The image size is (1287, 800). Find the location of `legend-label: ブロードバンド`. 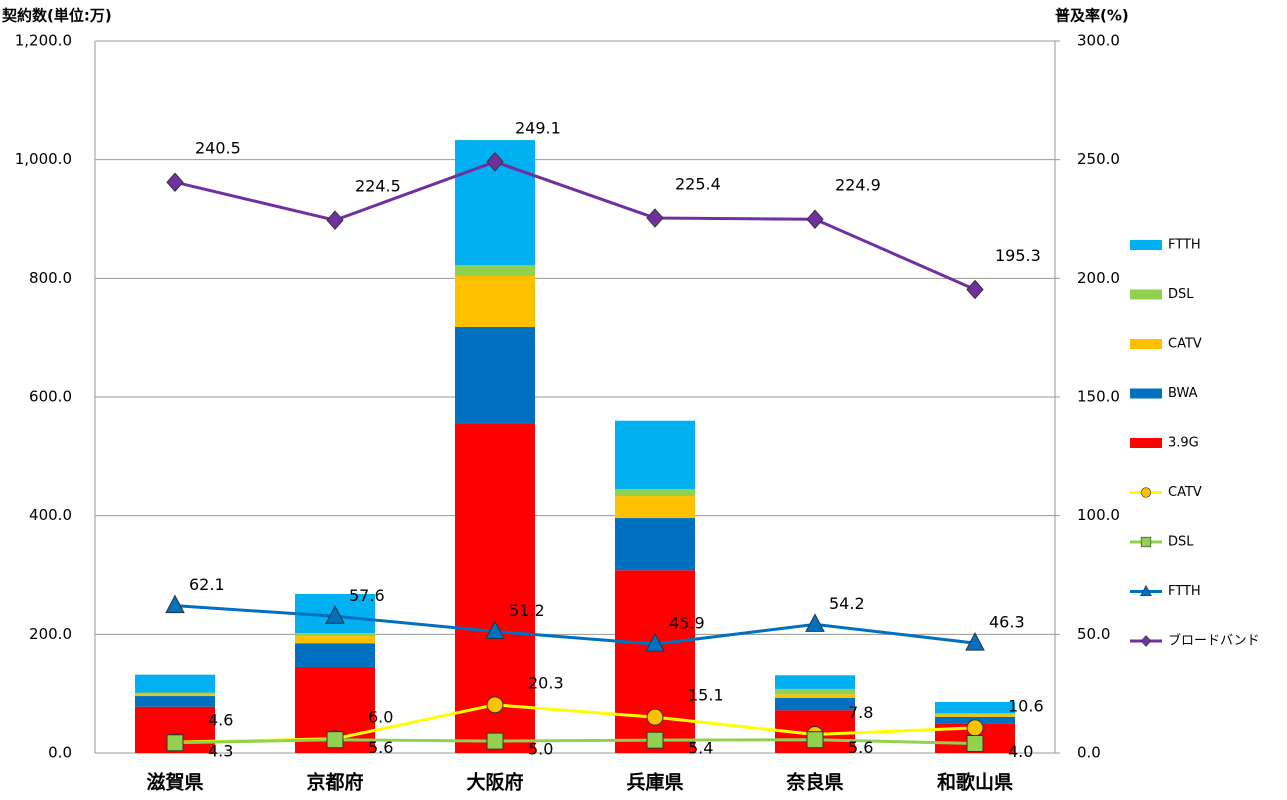

legend-label: ブロードバンド is located at coordinates (1214, 641).